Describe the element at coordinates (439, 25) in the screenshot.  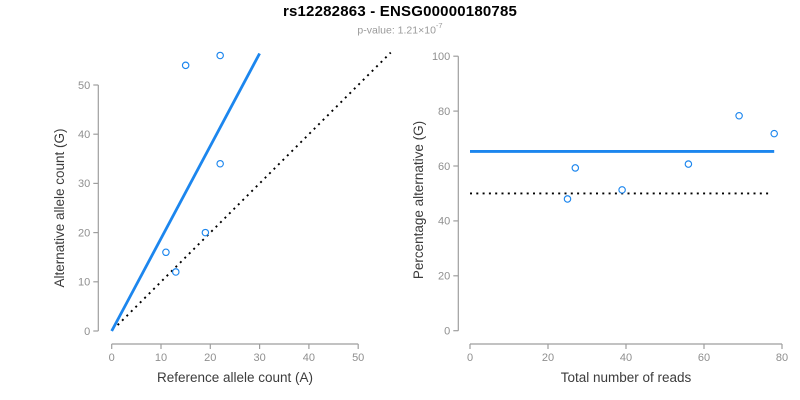
I see `p-value-exponent: -7` at that location.